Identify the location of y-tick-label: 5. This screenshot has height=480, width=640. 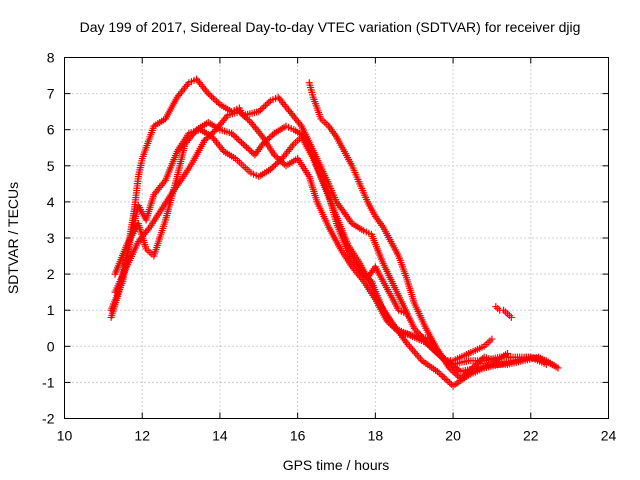
(51, 166).